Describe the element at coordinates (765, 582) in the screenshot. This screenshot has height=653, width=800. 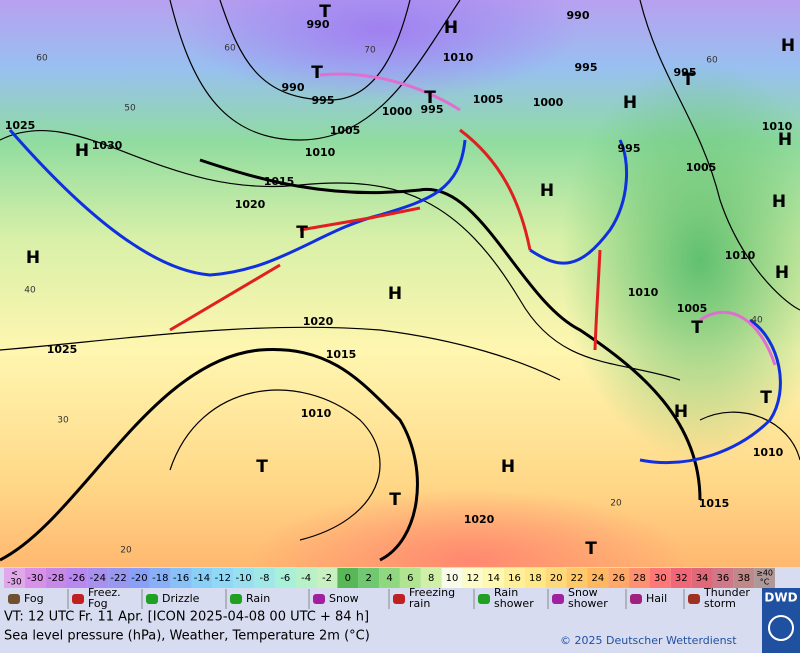
I see `scale-unit: °C` at that location.